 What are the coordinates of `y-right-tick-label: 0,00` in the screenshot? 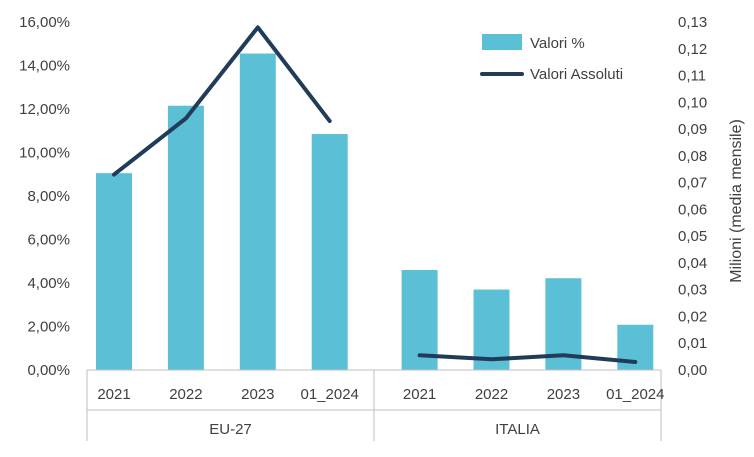 It's located at (692, 370).